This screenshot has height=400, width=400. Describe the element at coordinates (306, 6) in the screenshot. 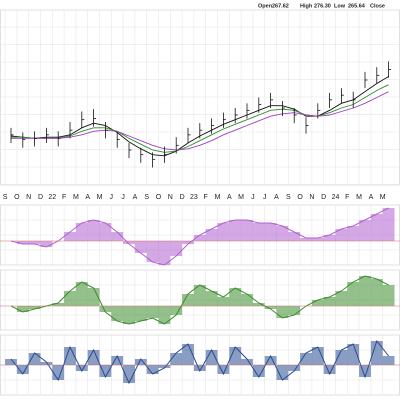

I see `header-label: High` at that location.